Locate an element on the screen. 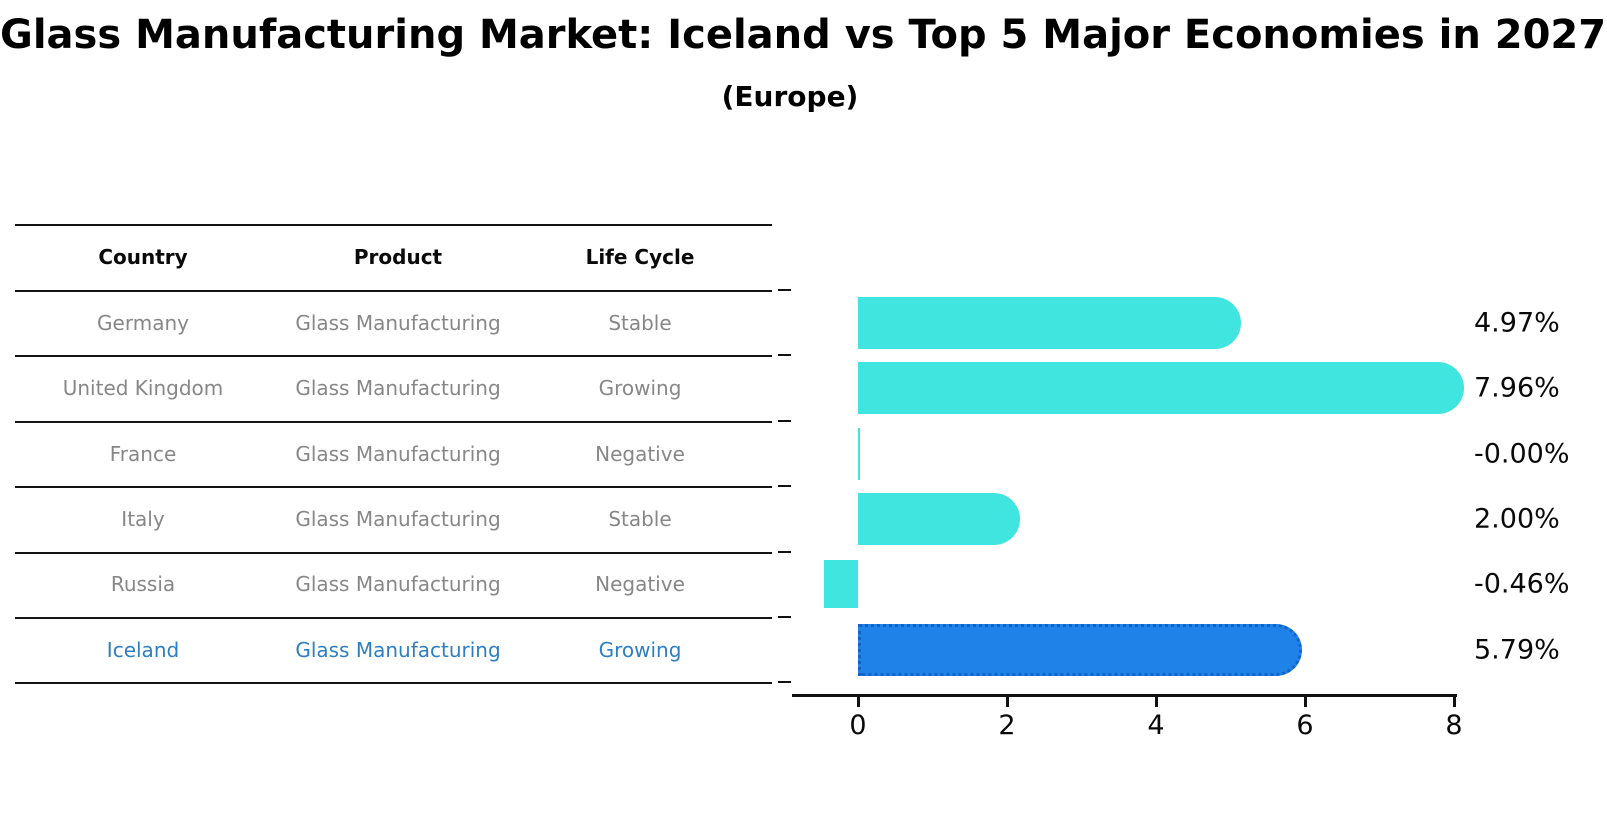 Image resolution: width=1607 pixels, height=823 pixels. bar-france is located at coordinates (859, 453).